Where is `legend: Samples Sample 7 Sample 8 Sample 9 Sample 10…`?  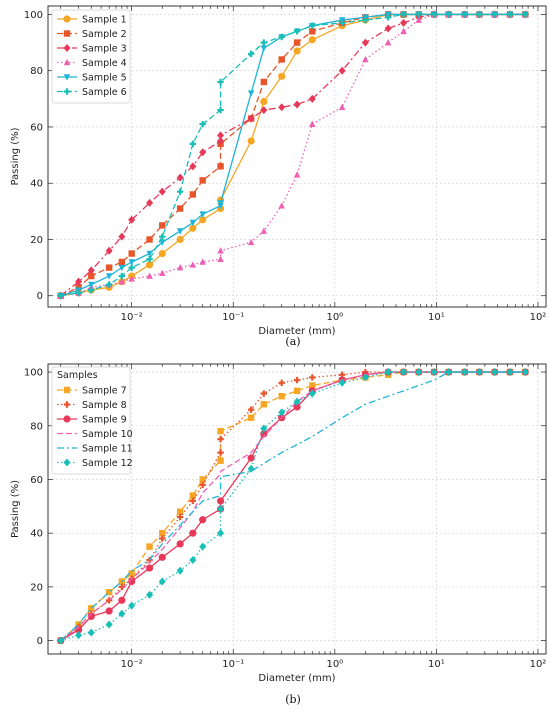 legend: Samples Sample 7 Sample 8 Sample 9 Sample 10… is located at coordinates (92, 420).